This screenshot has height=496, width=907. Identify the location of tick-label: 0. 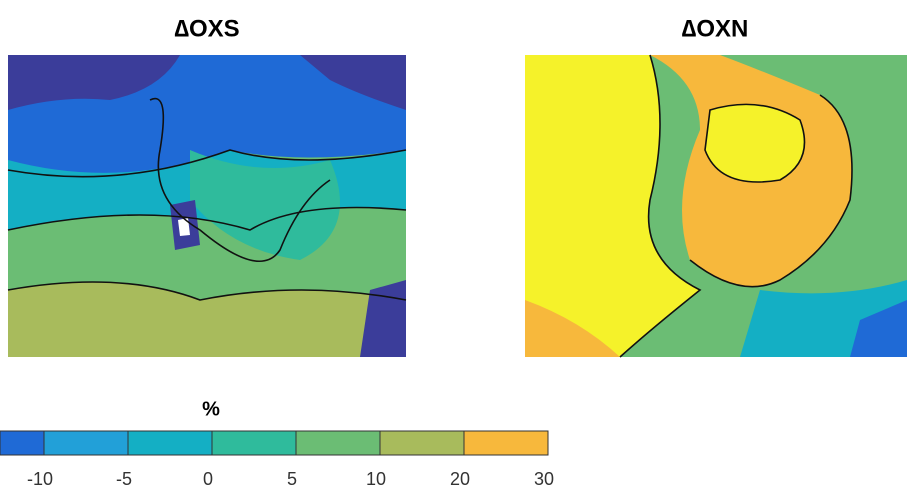
(208, 479).